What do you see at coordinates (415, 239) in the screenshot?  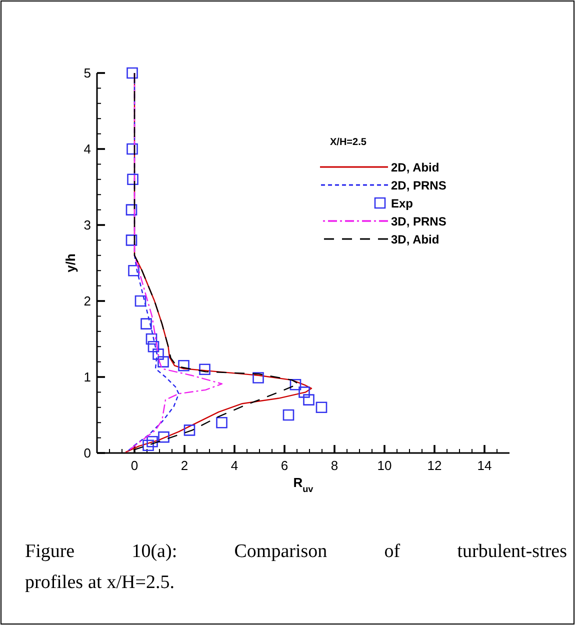 I see `legend-label: 3D, Abid` at bounding box center [415, 239].